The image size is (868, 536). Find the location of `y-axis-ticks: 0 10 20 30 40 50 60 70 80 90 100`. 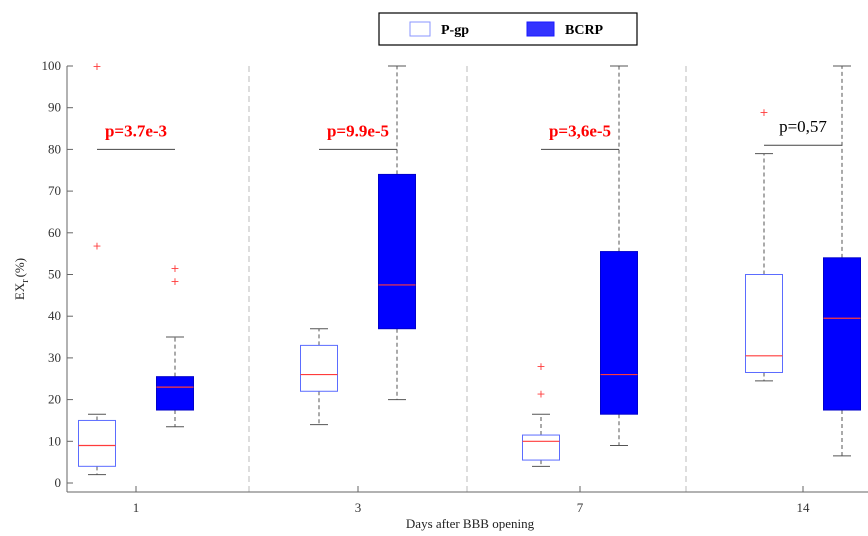

y-axis-ticks: 0 10 20 30 40 50 60 70 80 90 100 is located at coordinates (57, 274).